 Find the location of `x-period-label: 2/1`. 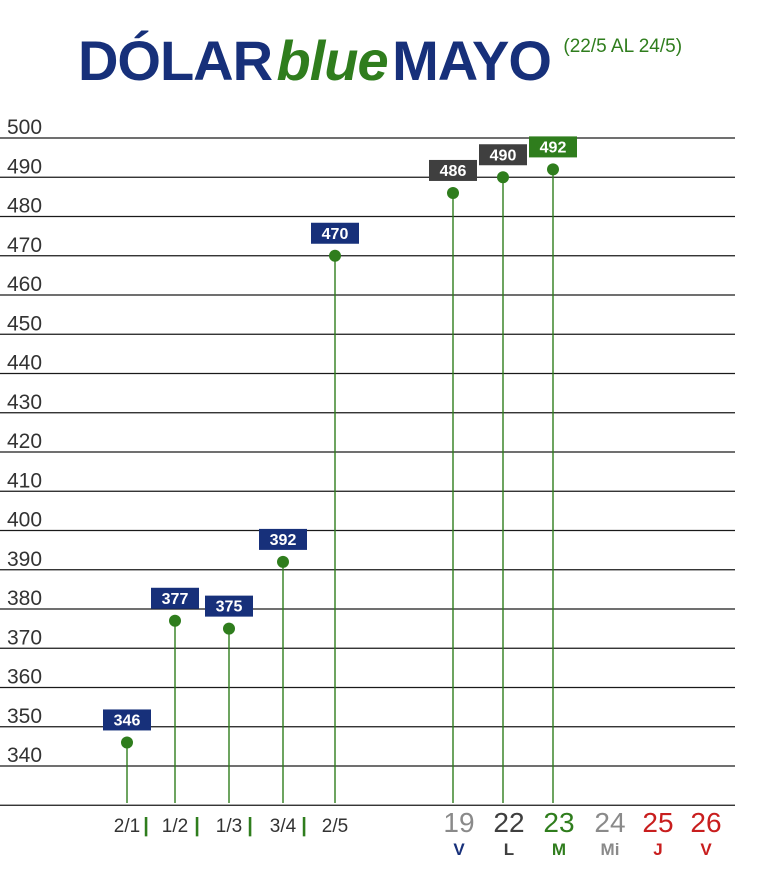

x-period-label: 2/1 is located at coordinates (127, 826).